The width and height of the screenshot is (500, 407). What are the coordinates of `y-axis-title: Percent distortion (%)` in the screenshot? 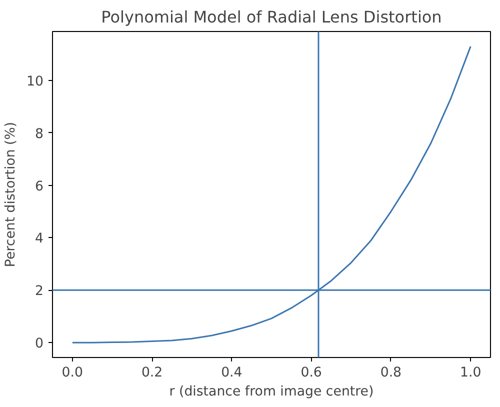 It's located at (11, 195).